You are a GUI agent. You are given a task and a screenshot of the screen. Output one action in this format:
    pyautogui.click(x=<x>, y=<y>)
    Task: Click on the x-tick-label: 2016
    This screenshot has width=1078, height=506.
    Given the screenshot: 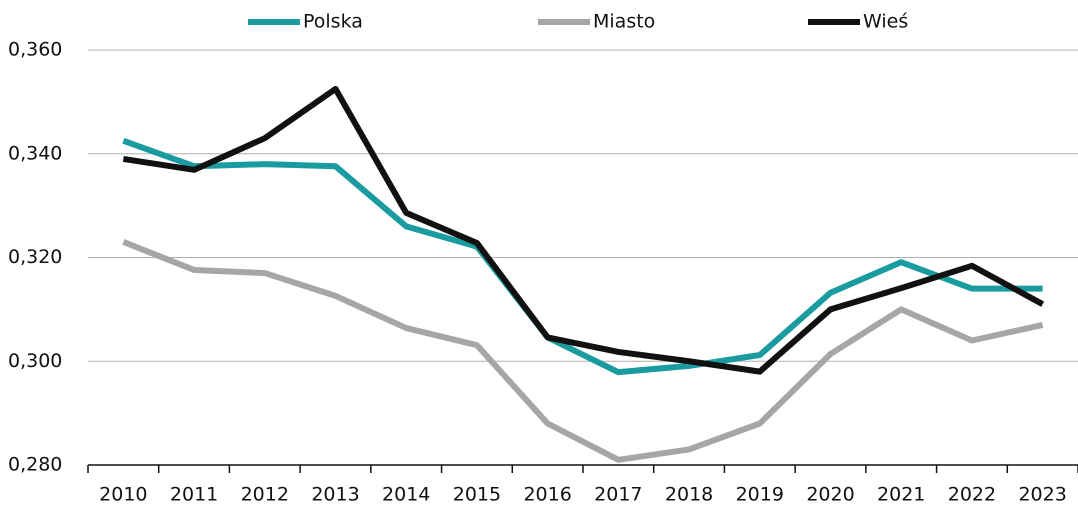 What is the action you would take?
    pyautogui.click(x=547, y=495)
    